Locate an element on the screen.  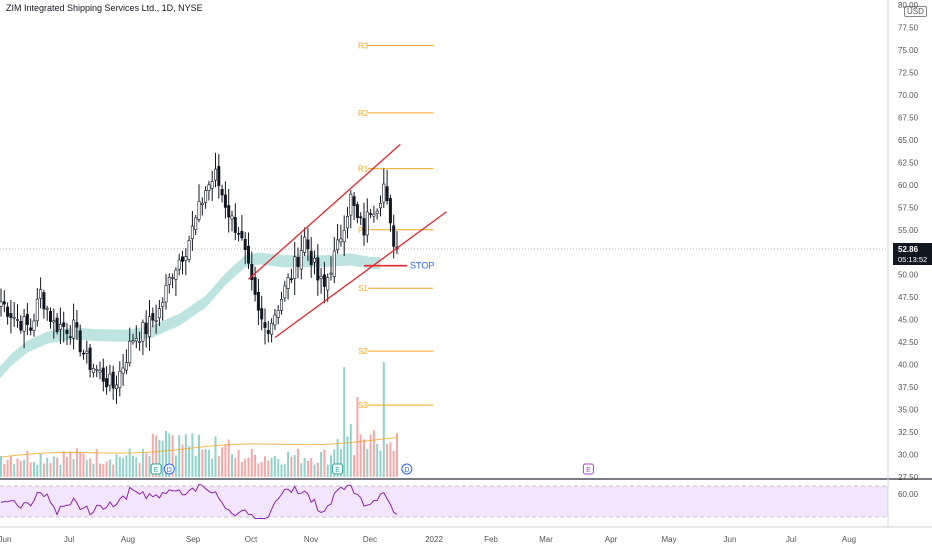
volume-bars is located at coordinates (199, 419).